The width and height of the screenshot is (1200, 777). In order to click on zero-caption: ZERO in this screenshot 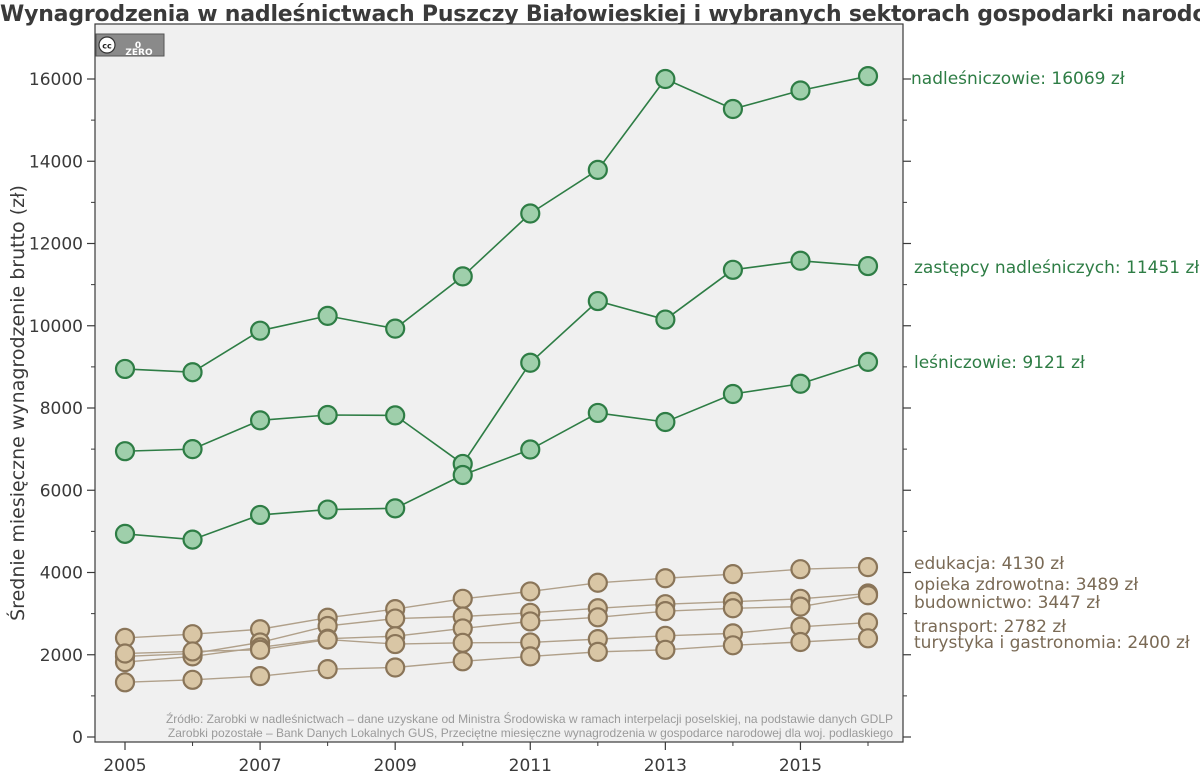, I will do `click(139, 53)`.